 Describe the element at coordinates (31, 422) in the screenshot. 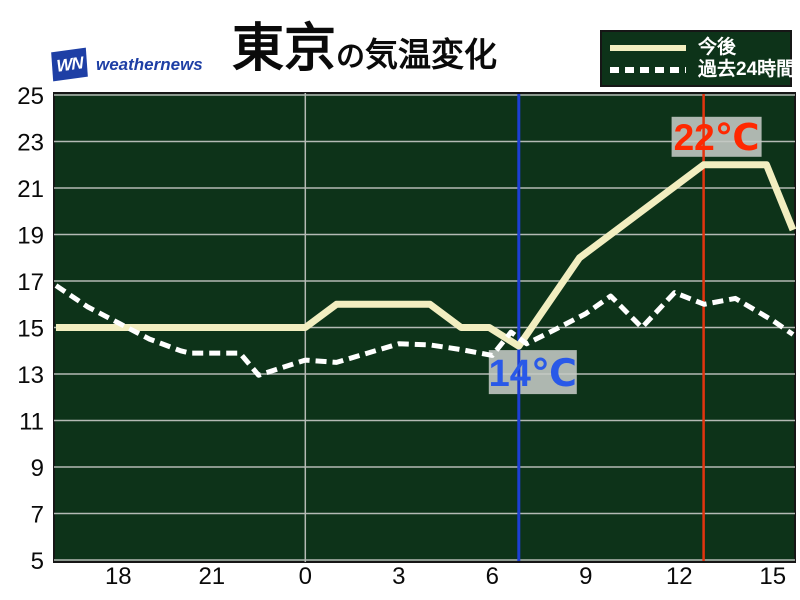

I see `y-tick-label: 11` at that location.